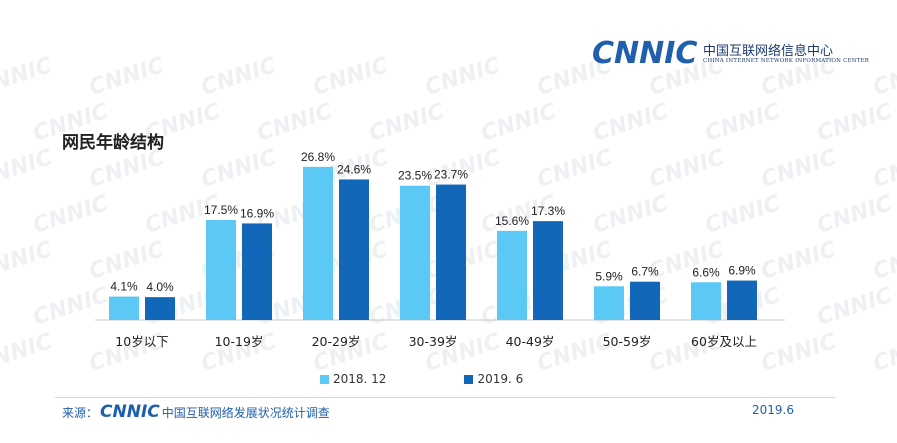 Image resolution: width=897 pixels, height=443 pixels. Describe the element at coordinates (336, 341) in the screenshot. I see `x-tick-label: 20-29岁` at that location.